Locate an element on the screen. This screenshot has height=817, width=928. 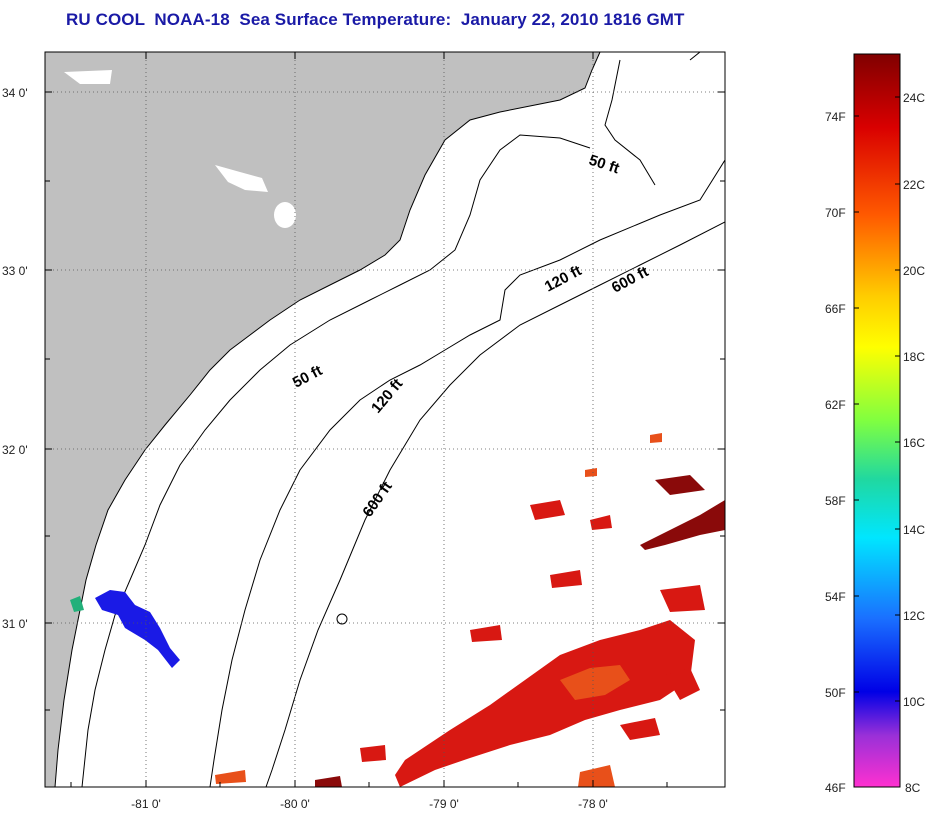
colorbar-c-label: 24C is located at coordinates (914, 98).